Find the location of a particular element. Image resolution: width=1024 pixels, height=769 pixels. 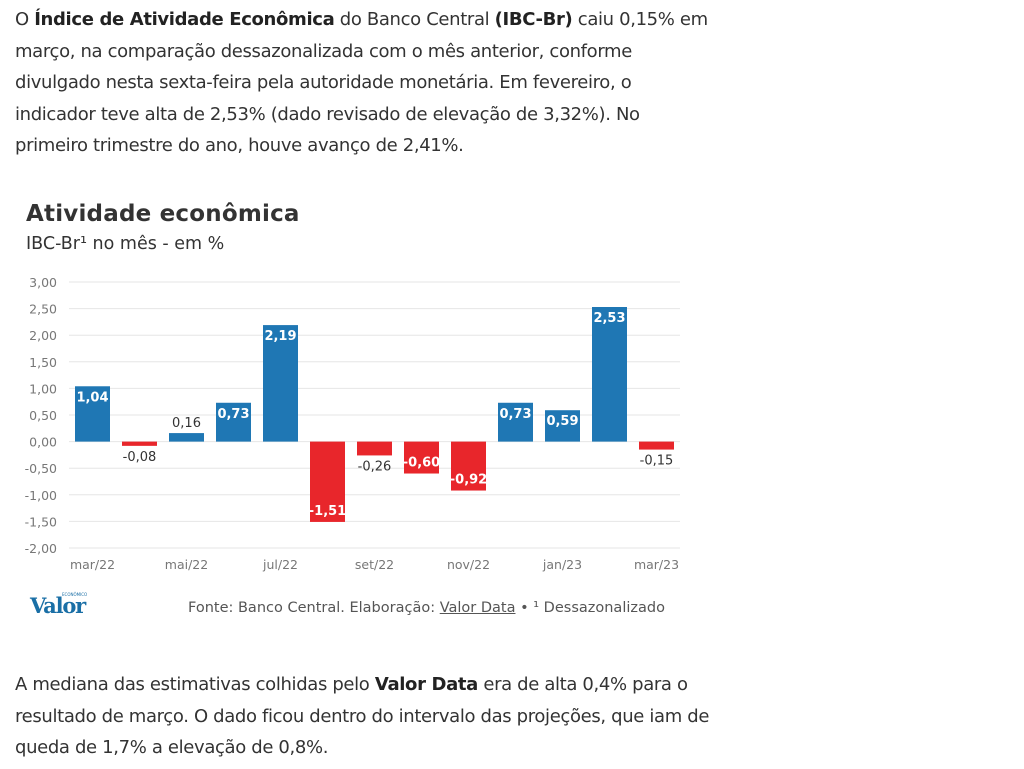

y-tick-label: -1,00 is located at coordinates (41, 495).